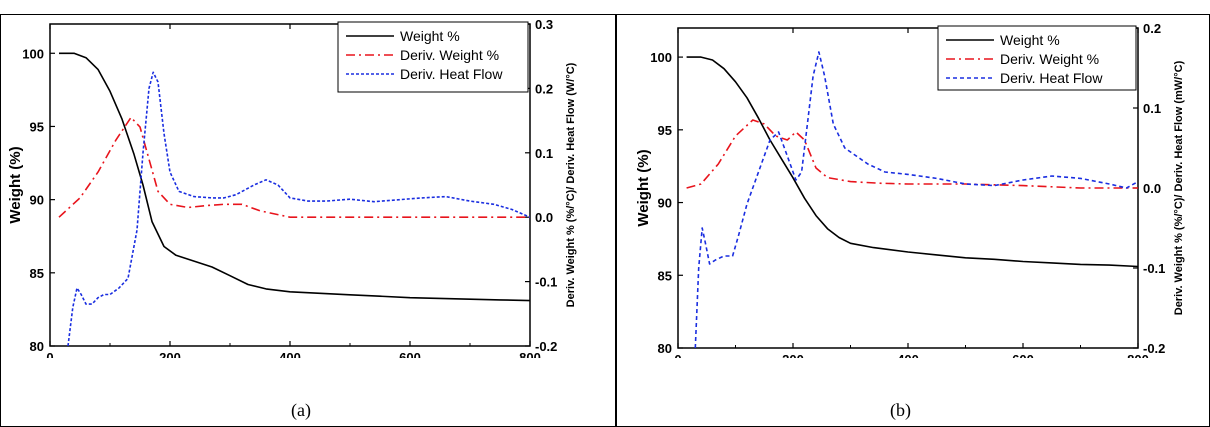  Describe the element at coordinates (605, 14) in the screenshot. I see `top-rule` at that location.